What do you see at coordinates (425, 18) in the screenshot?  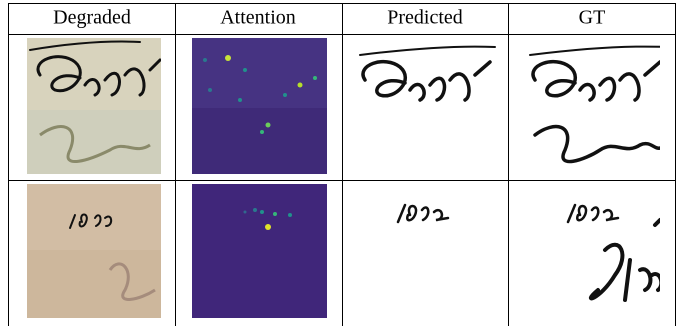 I see `header-cell: Predicted` at bounding box center [425, 18].